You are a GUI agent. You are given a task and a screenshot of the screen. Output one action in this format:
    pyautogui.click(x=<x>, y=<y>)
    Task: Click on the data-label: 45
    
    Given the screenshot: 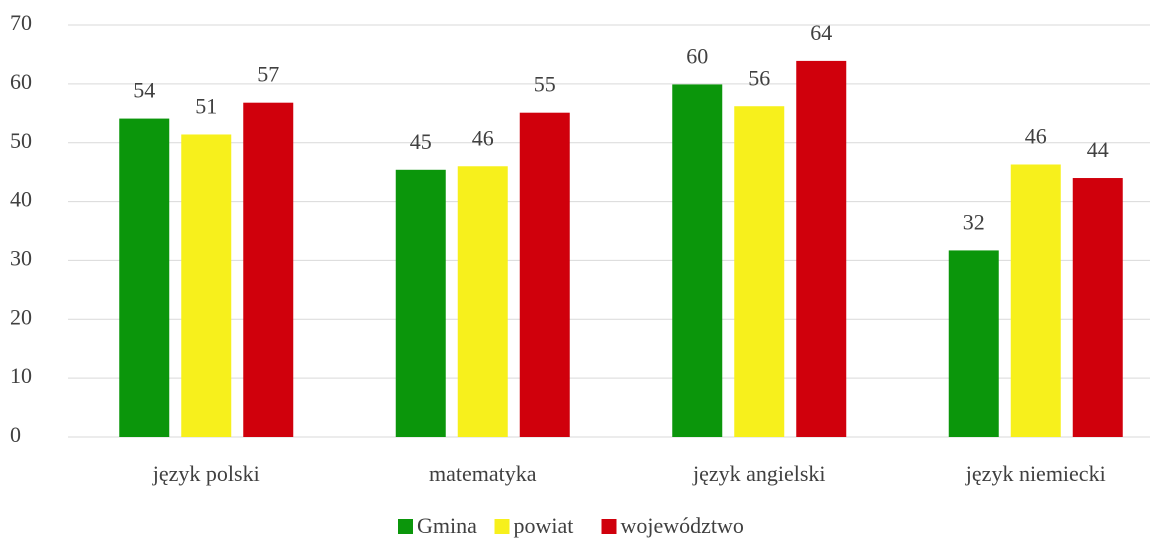 What is the action you would take?
    pyautogui.click(x=421, y=141)
    